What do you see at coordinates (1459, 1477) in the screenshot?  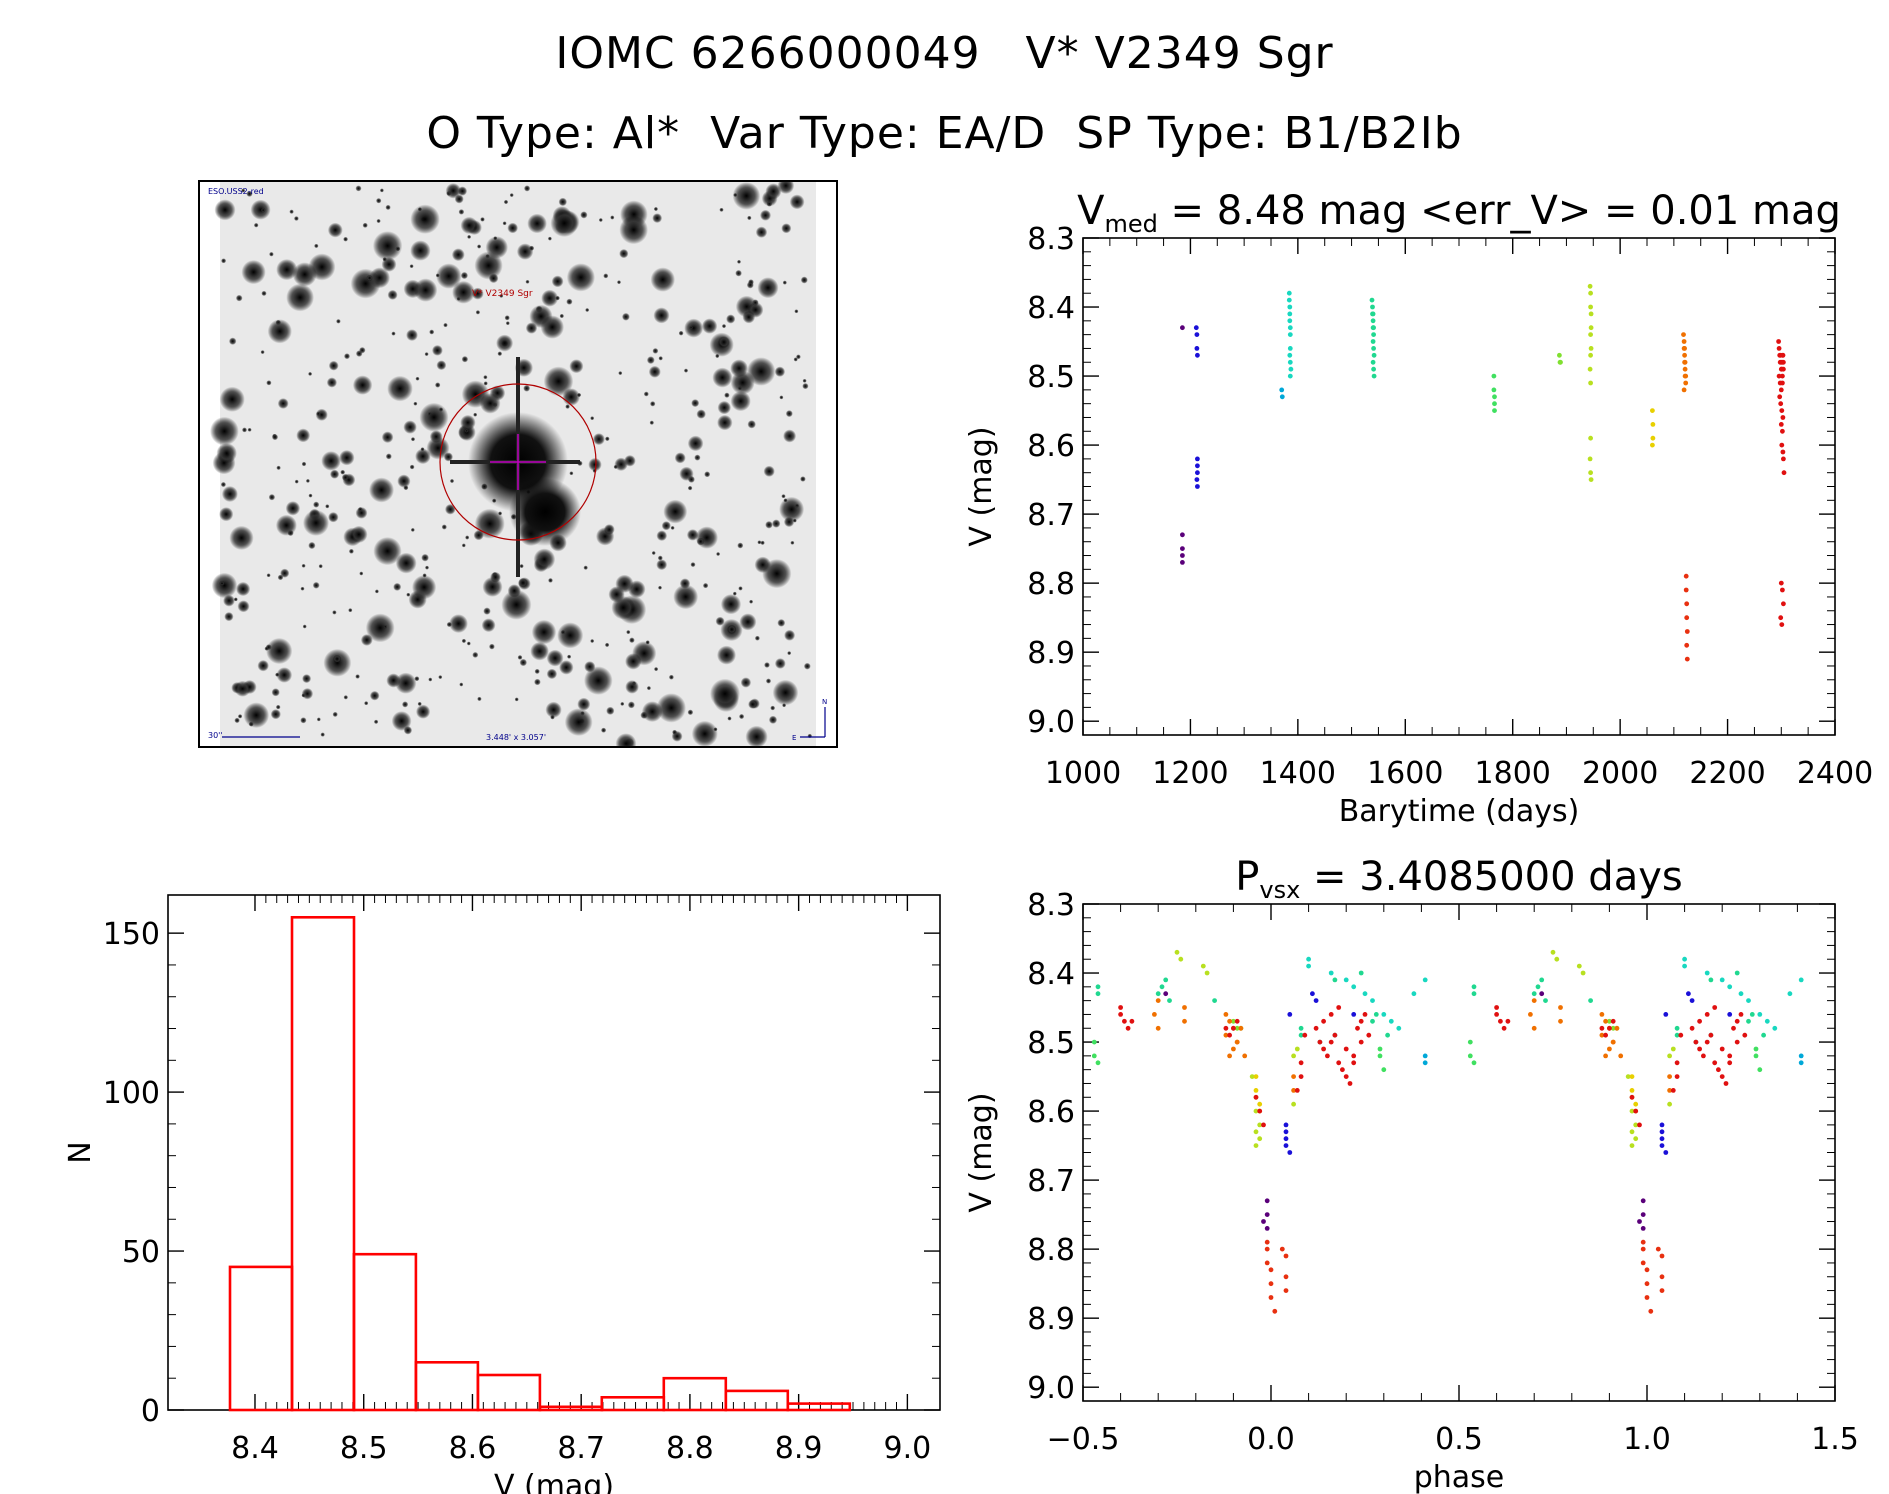 I see `phased-xlabel: phase` at bounding box center [1459, 1477].